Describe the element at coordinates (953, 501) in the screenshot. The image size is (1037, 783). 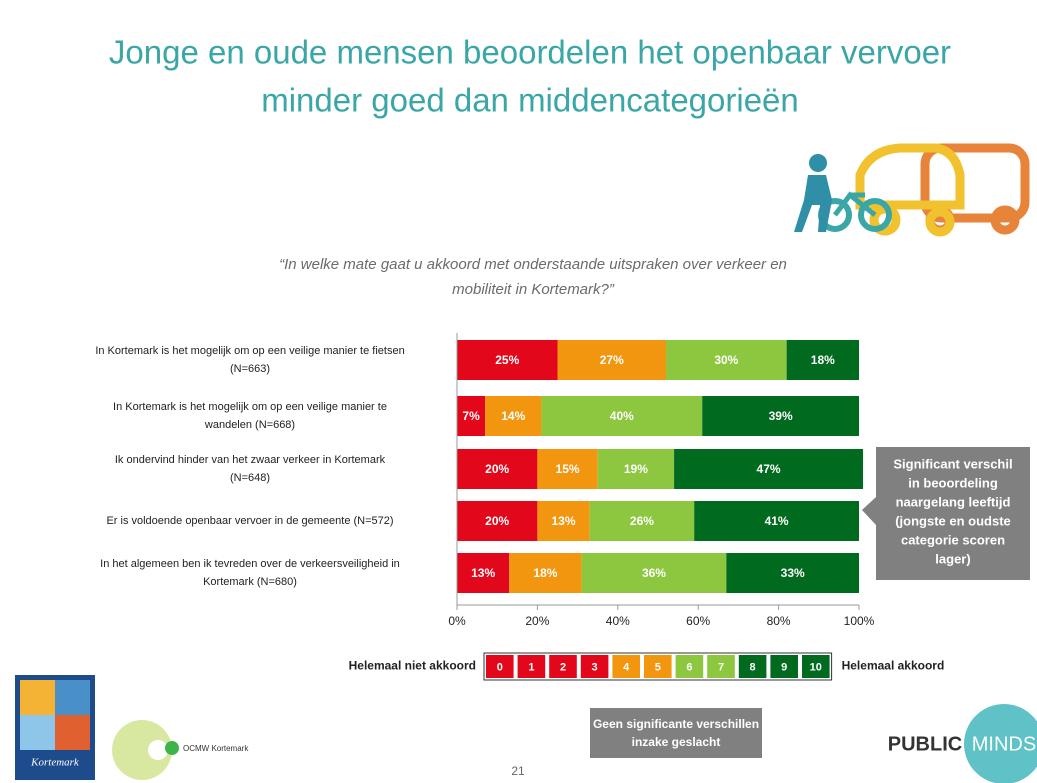
I see `callout-text: naargelang leeftijd` at that location.